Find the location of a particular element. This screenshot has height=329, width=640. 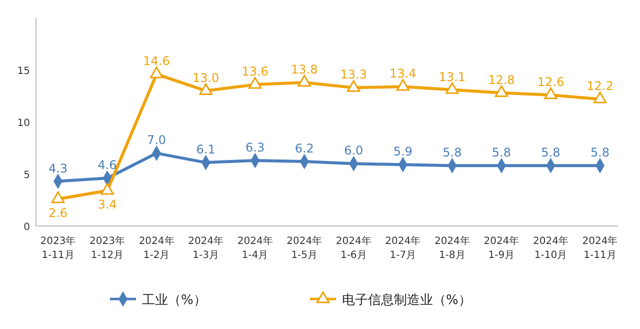

data-label: 4.3 is located at coordinates (58, 168).